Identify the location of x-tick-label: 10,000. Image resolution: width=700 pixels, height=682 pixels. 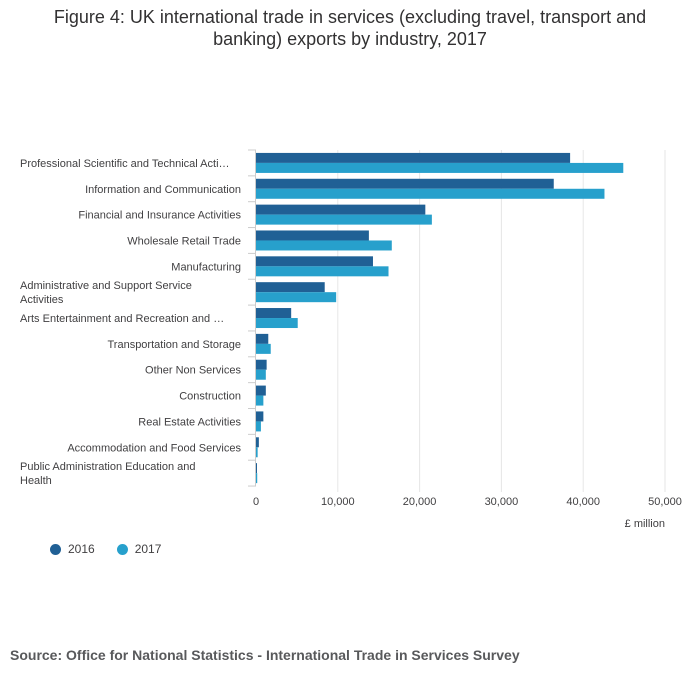
(338, 502).